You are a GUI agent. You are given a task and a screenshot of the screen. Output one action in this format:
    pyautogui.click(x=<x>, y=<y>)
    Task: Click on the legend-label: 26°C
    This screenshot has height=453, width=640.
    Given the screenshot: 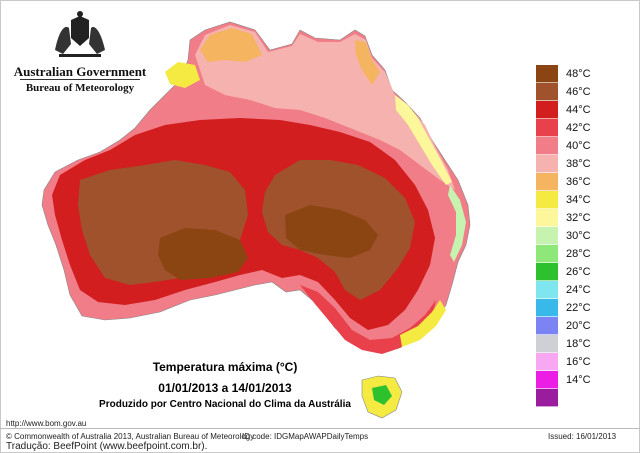 What is the action you would take?
    pyautogui.click(x=578, y=272)
    